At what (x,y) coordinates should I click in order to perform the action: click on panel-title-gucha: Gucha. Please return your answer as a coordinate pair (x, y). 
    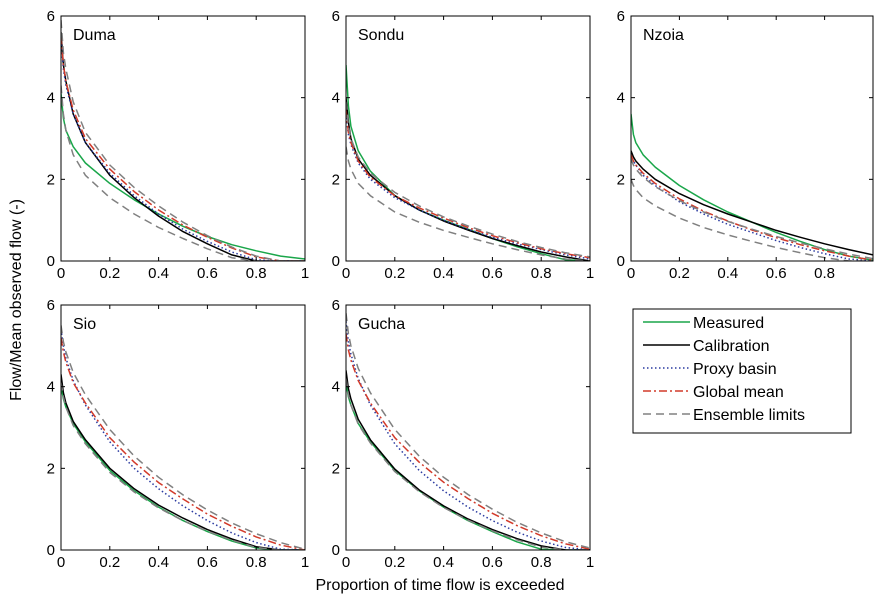
    Looking at the image, I should click on (381, 324).